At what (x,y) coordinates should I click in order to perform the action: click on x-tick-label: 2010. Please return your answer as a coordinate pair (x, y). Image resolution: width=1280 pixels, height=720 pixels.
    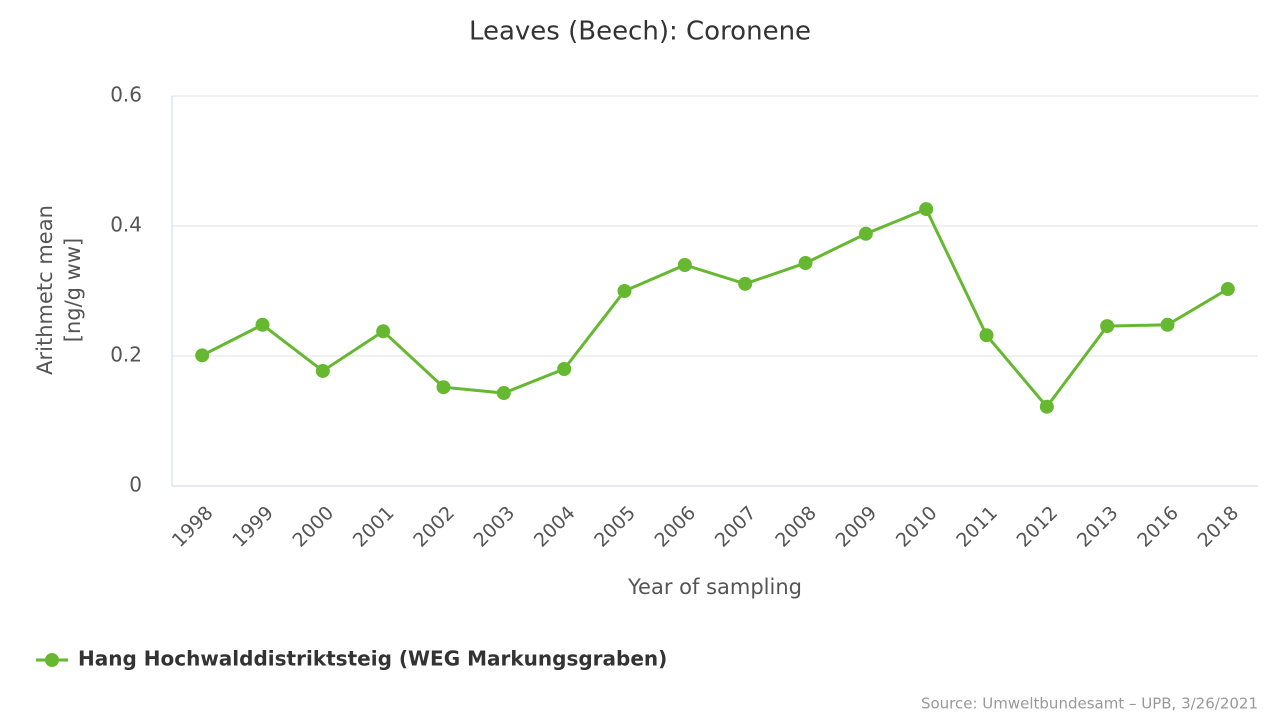
    Looking at the image, I should click on (917, 527).